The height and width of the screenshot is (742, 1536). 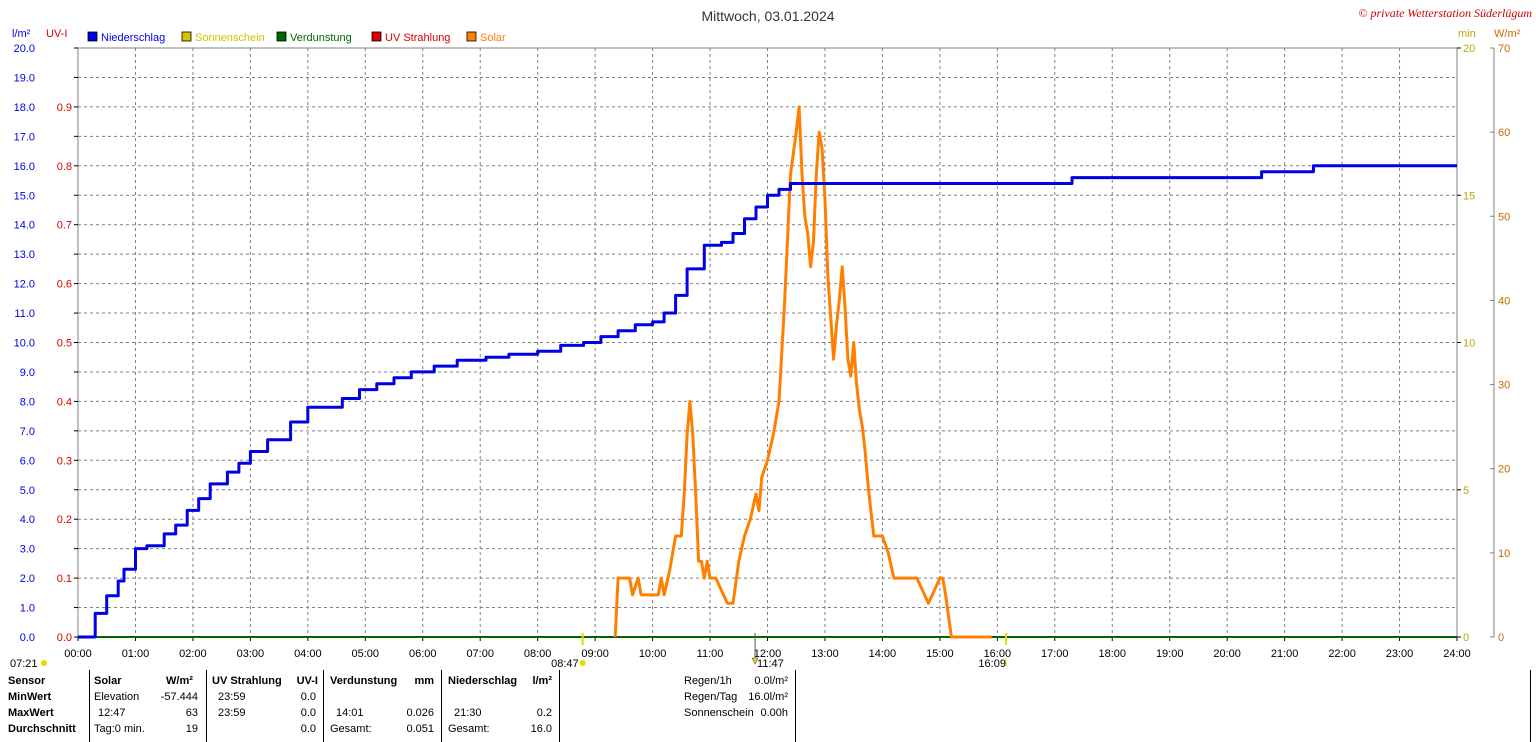 What do you see at coordinates (230, 38) in the screenshot?
I see `legend-label: Sonnenschein` at bounding box center [230, 38].